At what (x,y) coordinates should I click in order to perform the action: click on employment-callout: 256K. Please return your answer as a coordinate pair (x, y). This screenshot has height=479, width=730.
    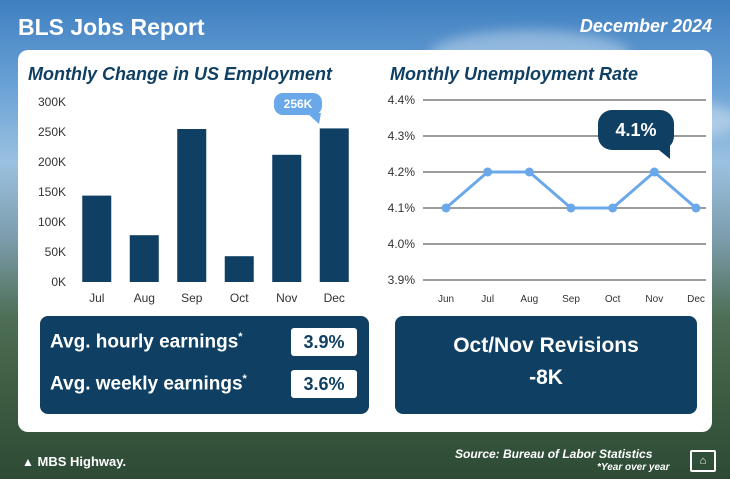
    Looking at the image, I should click on (298, 104).